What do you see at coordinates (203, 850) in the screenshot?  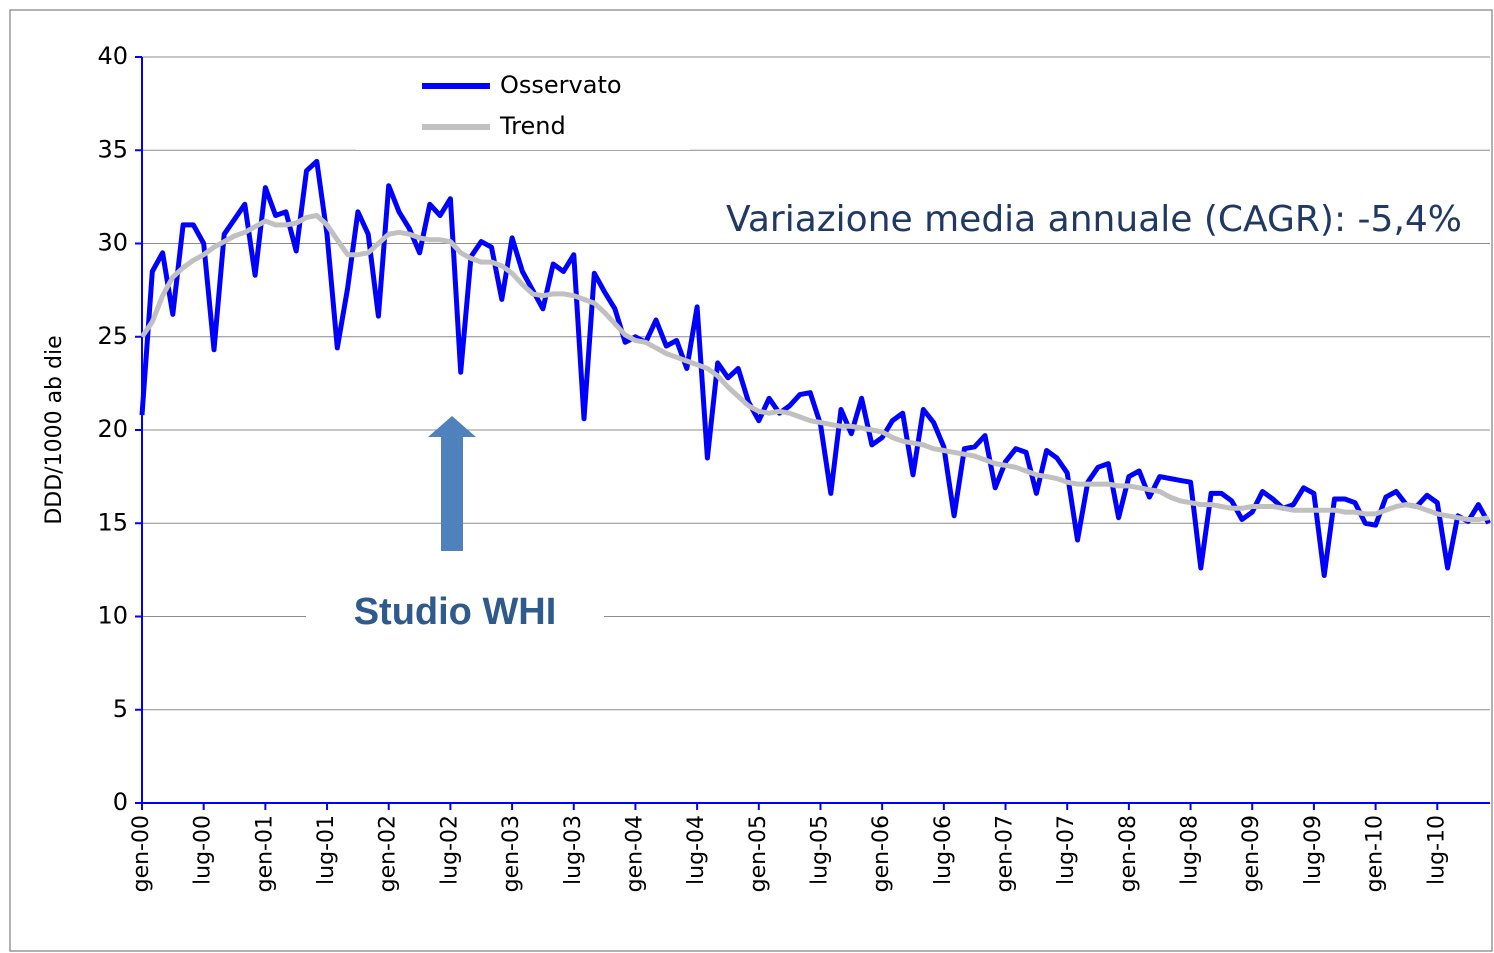 I see `x-tick-label: lug-00` at bounding box center [203, 850].